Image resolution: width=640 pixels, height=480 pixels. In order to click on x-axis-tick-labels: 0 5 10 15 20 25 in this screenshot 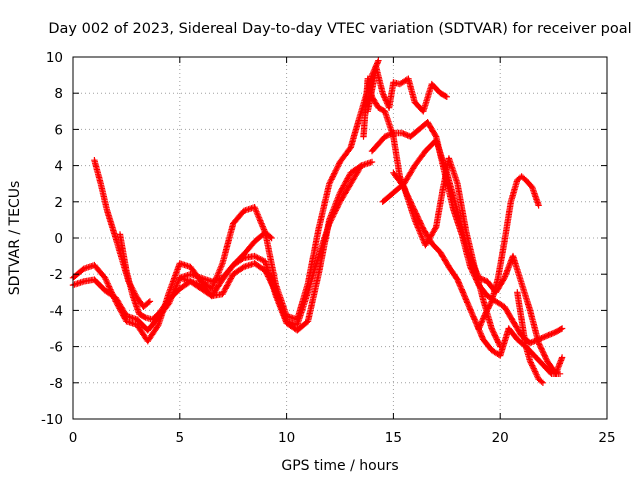, I will do `click(342, 438)`.